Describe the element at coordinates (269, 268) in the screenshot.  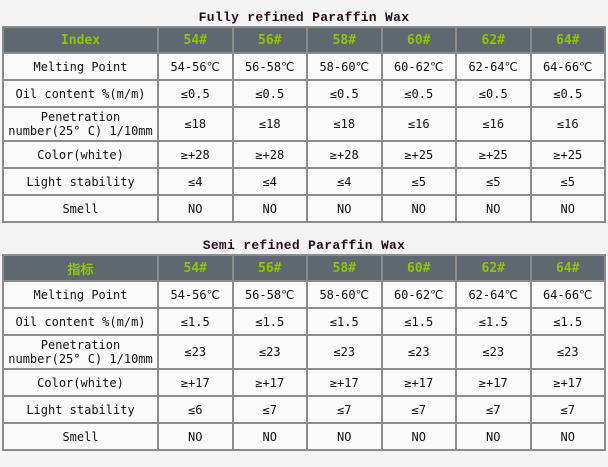
I see `column-header: 56#` at that location.